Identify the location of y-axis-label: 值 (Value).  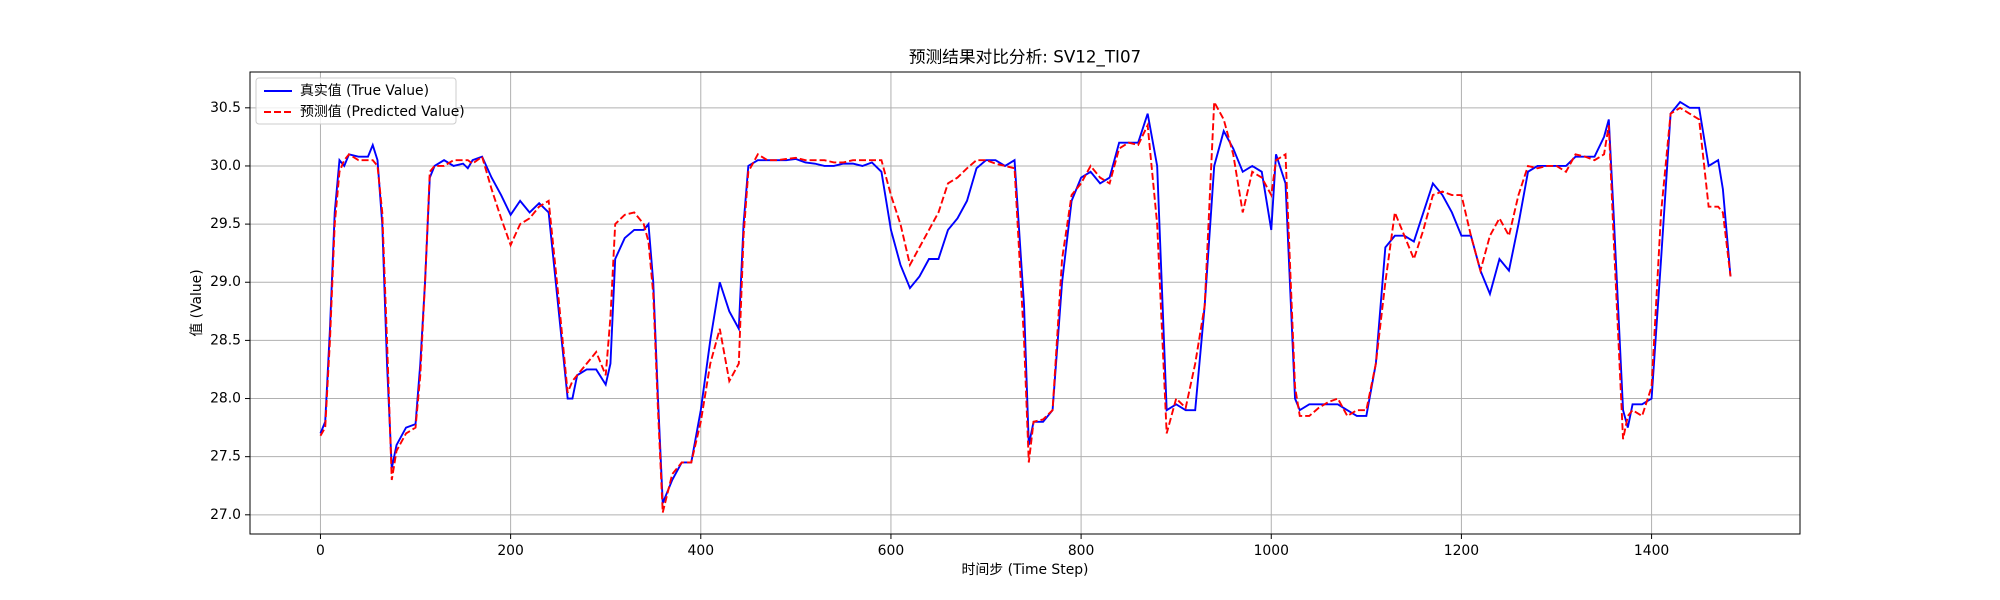
(197, 302).